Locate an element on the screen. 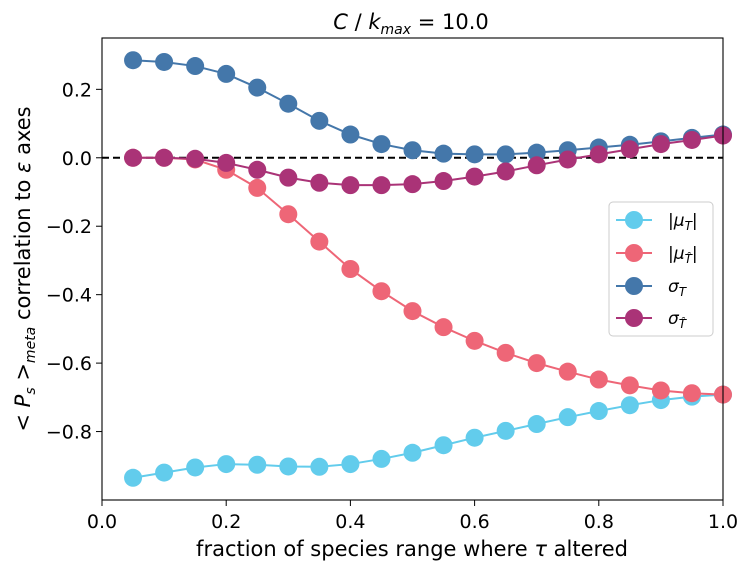  legend-entry-sigma-t: σT is located at coordinates (652, 288).